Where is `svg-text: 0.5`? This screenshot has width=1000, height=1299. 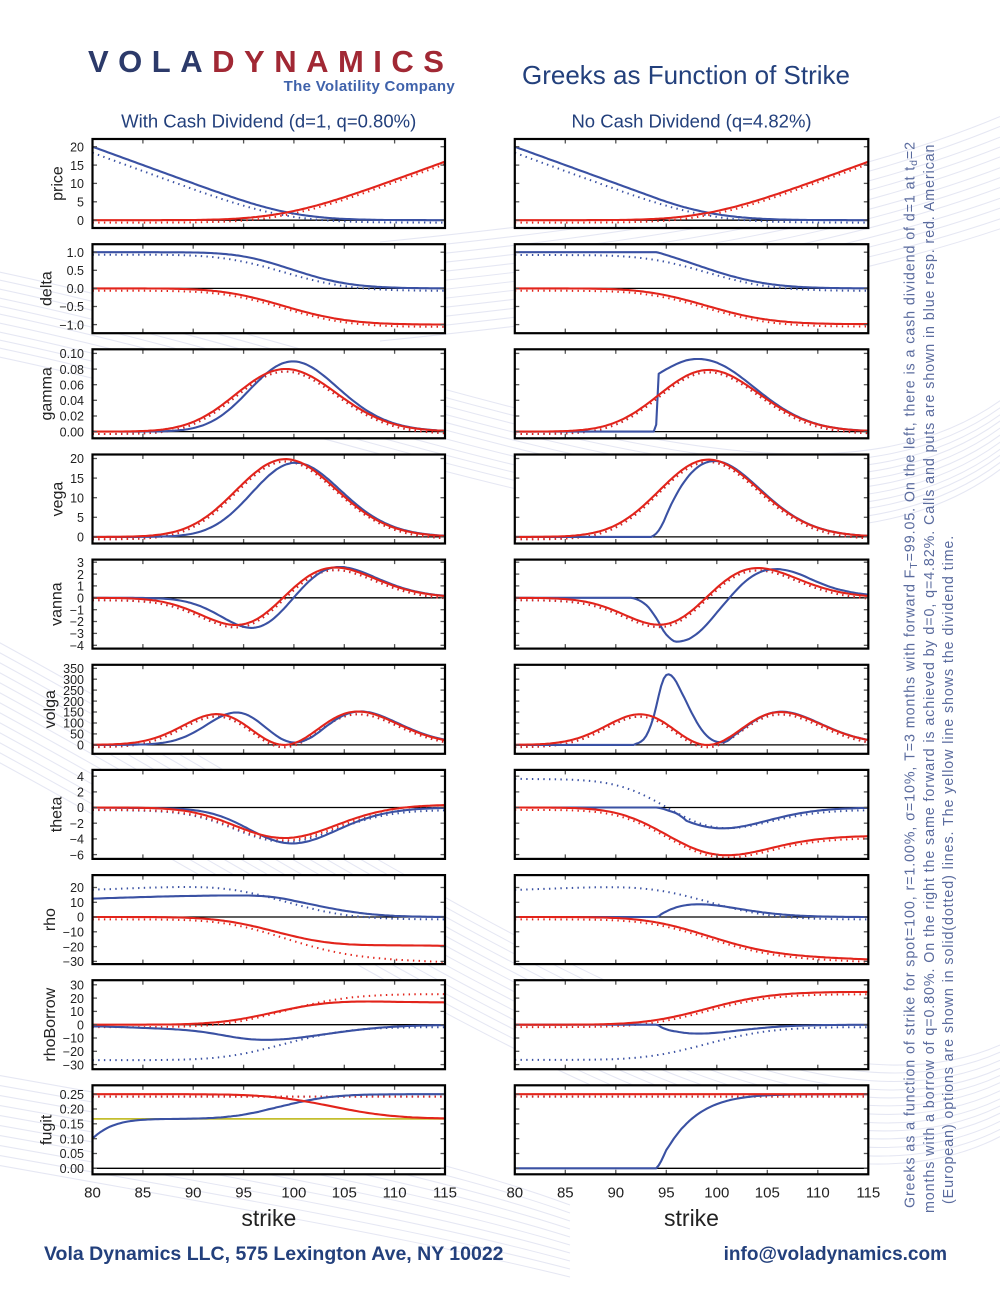 svg-text: 0.5 is located at coordinates (75, 271).